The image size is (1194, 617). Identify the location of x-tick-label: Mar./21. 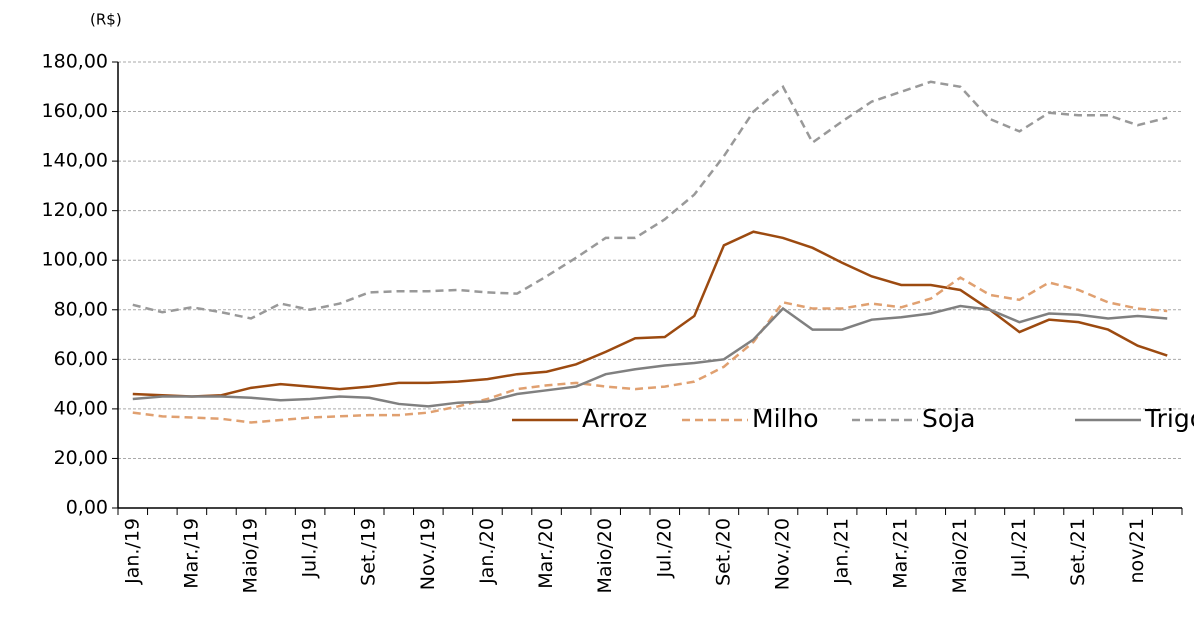
(901, 553).